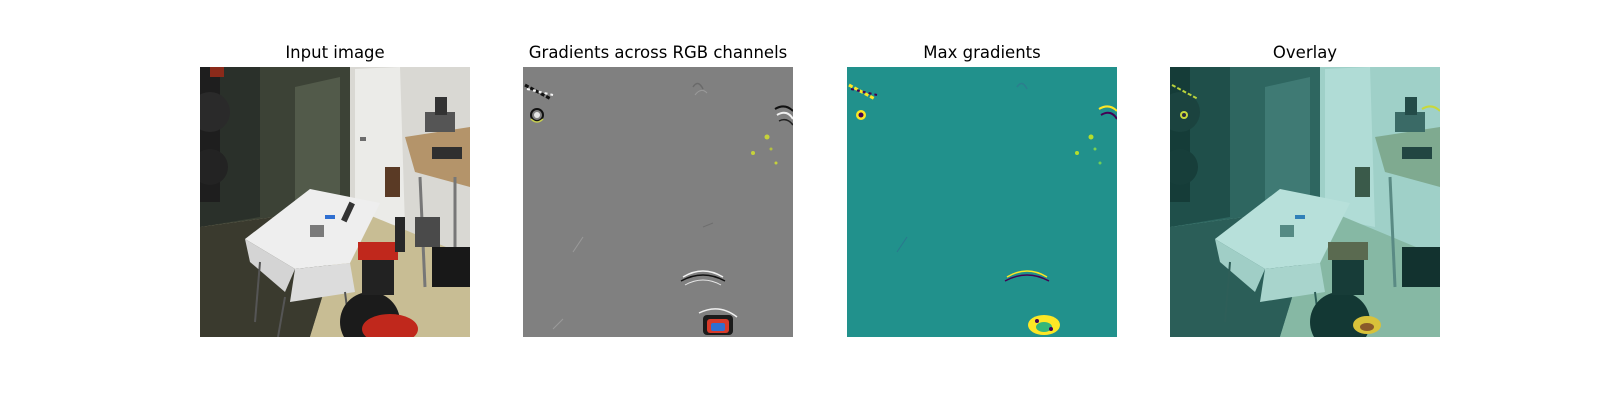 The width and height of the screenshot is (1600, 400). Describe the element at coordinates (335, 52) in the screenshot. I see `panel-title: Input image` at that location.